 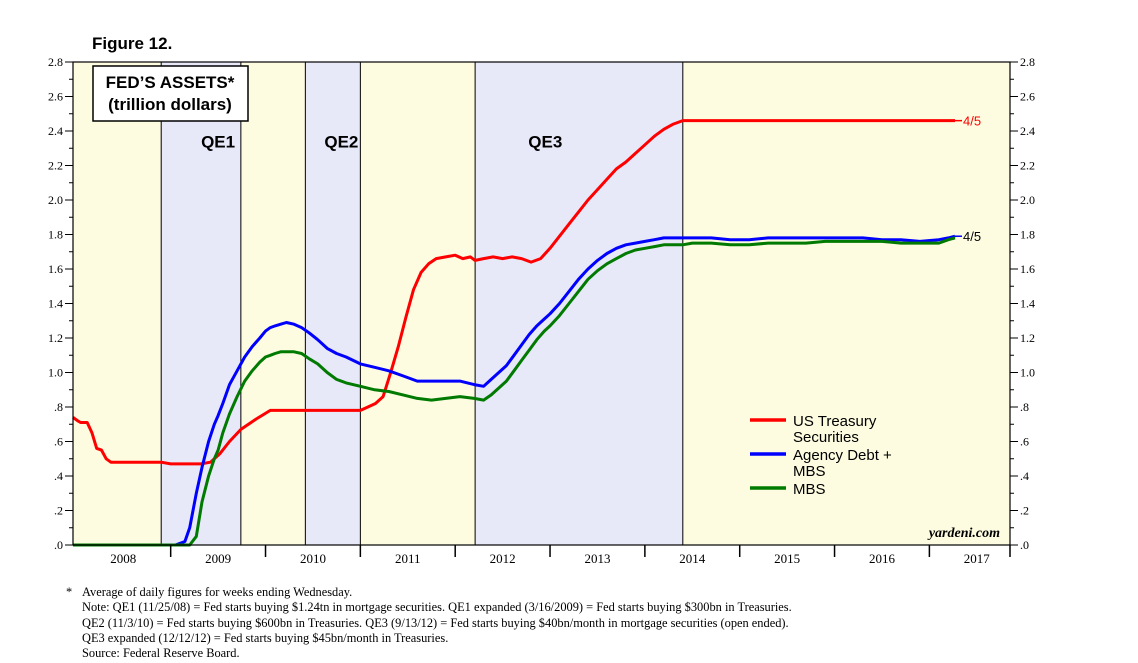 What do you see at coordinates (1024, 407) in the screenshot?
I see `y-tick-label-right: .8` at bounding box center [1024, 407].